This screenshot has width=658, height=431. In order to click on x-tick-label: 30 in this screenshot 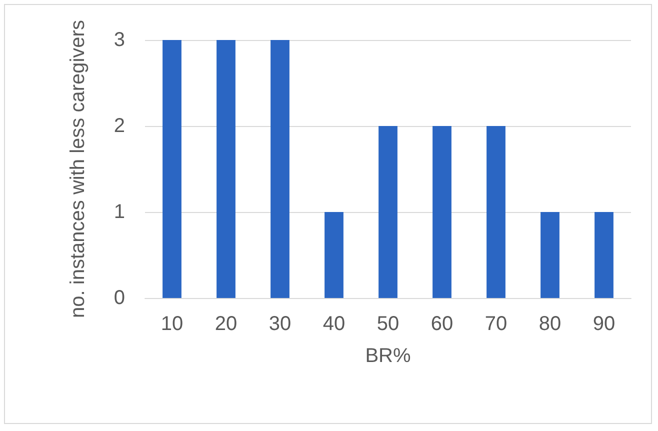, I will do `click(280, 324)`.